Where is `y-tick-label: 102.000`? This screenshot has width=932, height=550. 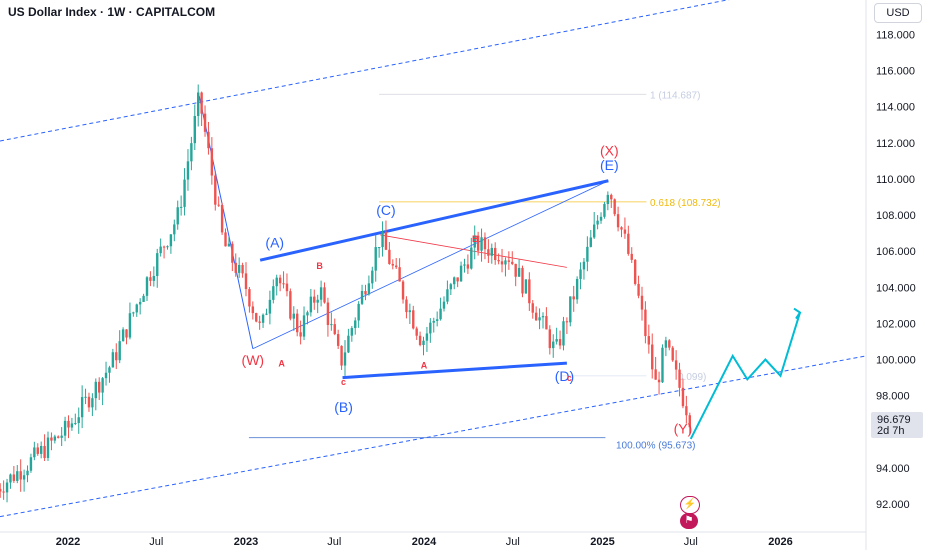
y-tick-label: 102.000 is located at coordinates (896, 324).